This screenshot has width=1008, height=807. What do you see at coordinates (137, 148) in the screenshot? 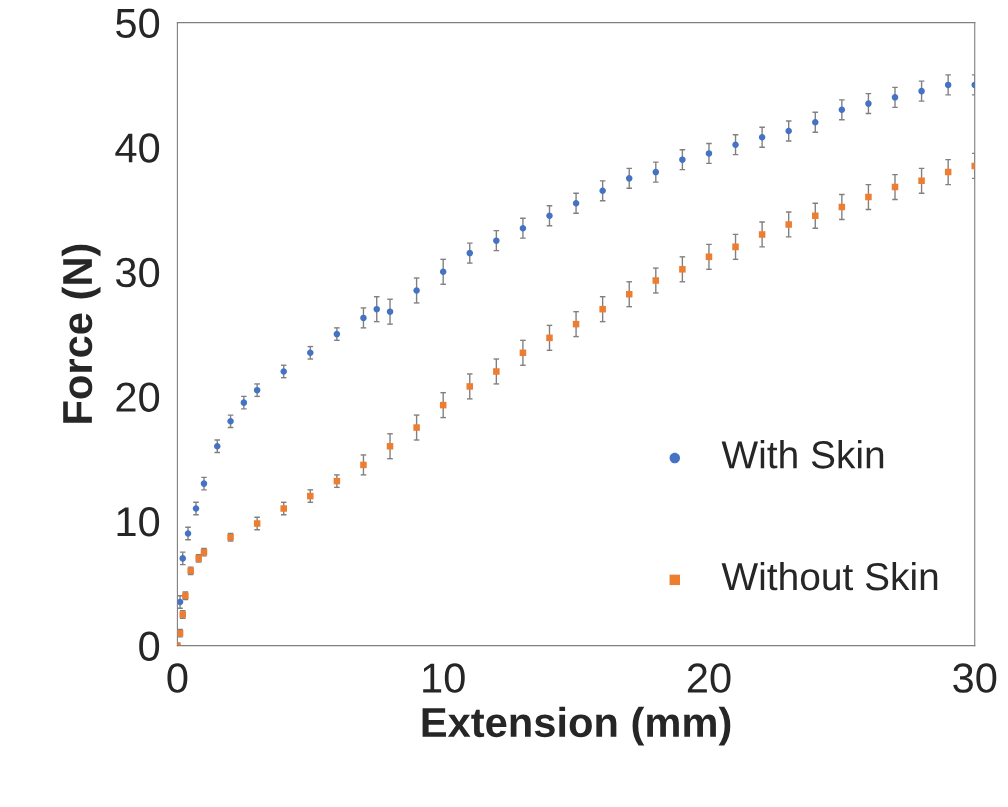
I see `y-tick-label: 40` at bounding box center [137, 148].